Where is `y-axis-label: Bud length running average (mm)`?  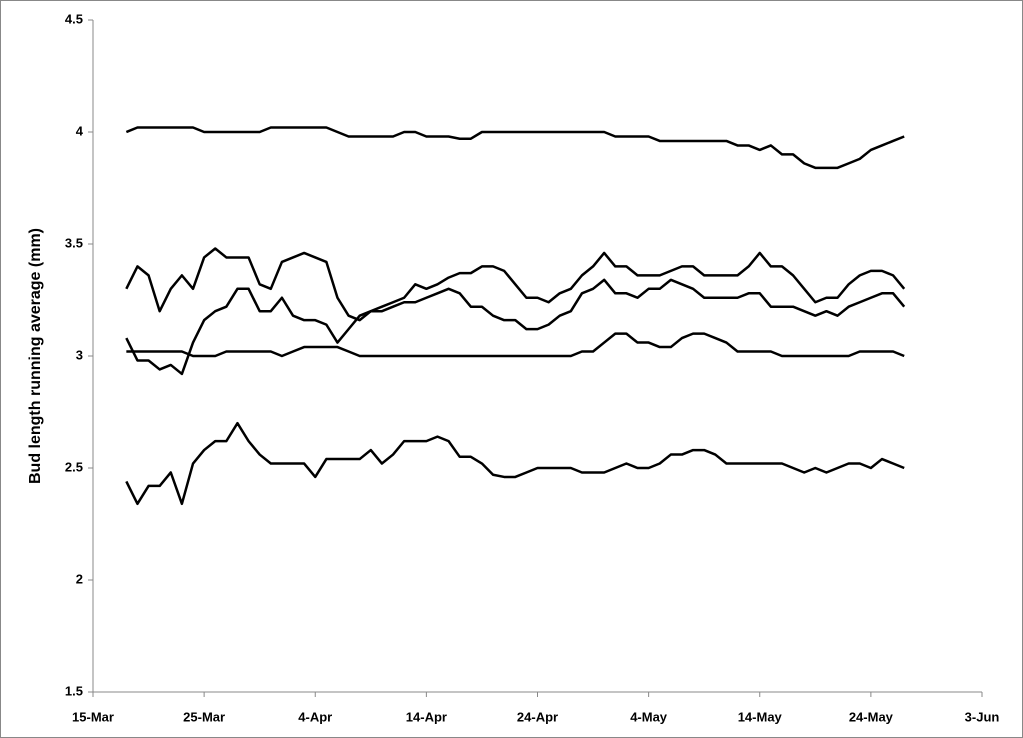 y-axis-label: Bud length running average (mm) is located at coordinates (35, 356).